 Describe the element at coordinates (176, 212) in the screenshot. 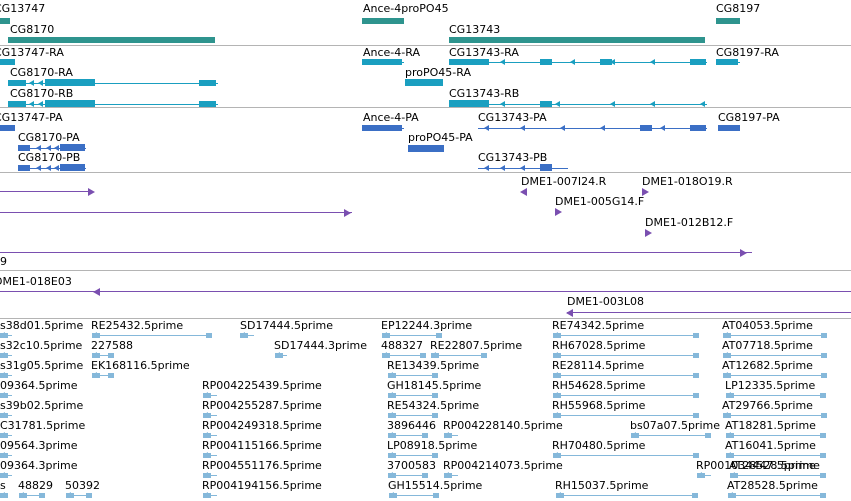

I see `feature-line` at that location.